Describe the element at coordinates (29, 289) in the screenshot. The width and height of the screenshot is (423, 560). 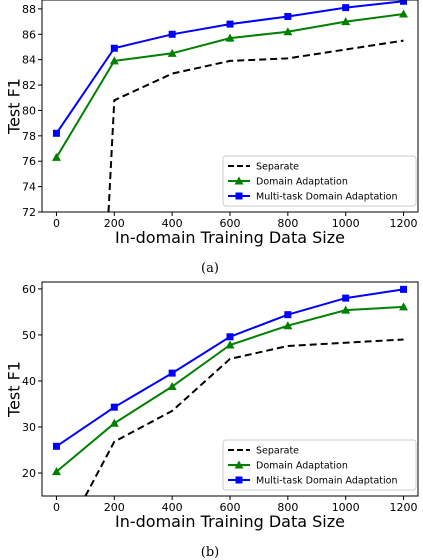
I see `y-tick-label: 60` at that location.